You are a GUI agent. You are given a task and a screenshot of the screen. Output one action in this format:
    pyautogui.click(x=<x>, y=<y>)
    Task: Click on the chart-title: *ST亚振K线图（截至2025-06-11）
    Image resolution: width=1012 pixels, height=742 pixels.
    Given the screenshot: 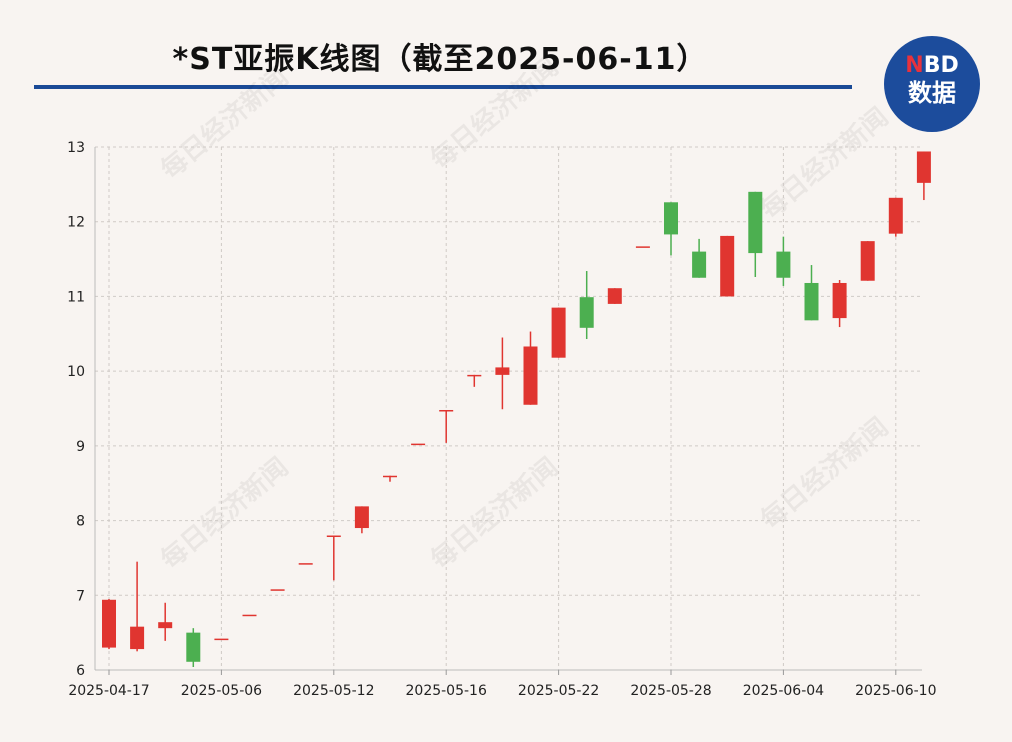 What is the action you would take?
    pyautogui.click(x=440, y=59)
    